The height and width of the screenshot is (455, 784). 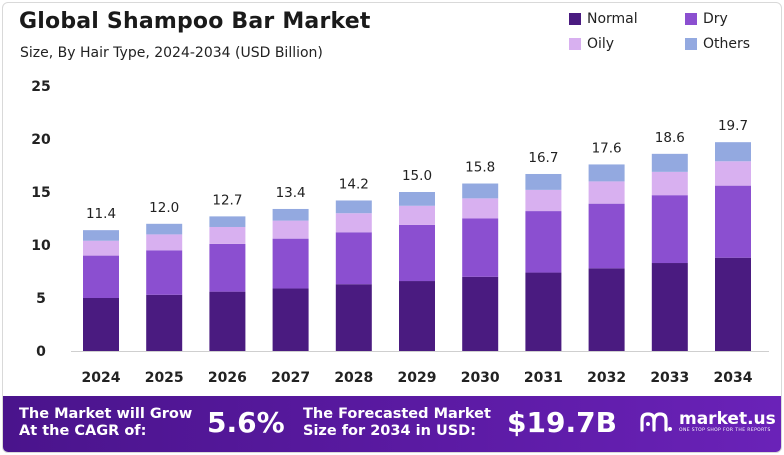 I want to click on x-tick-label: 2031, so click(x=543, y=378).